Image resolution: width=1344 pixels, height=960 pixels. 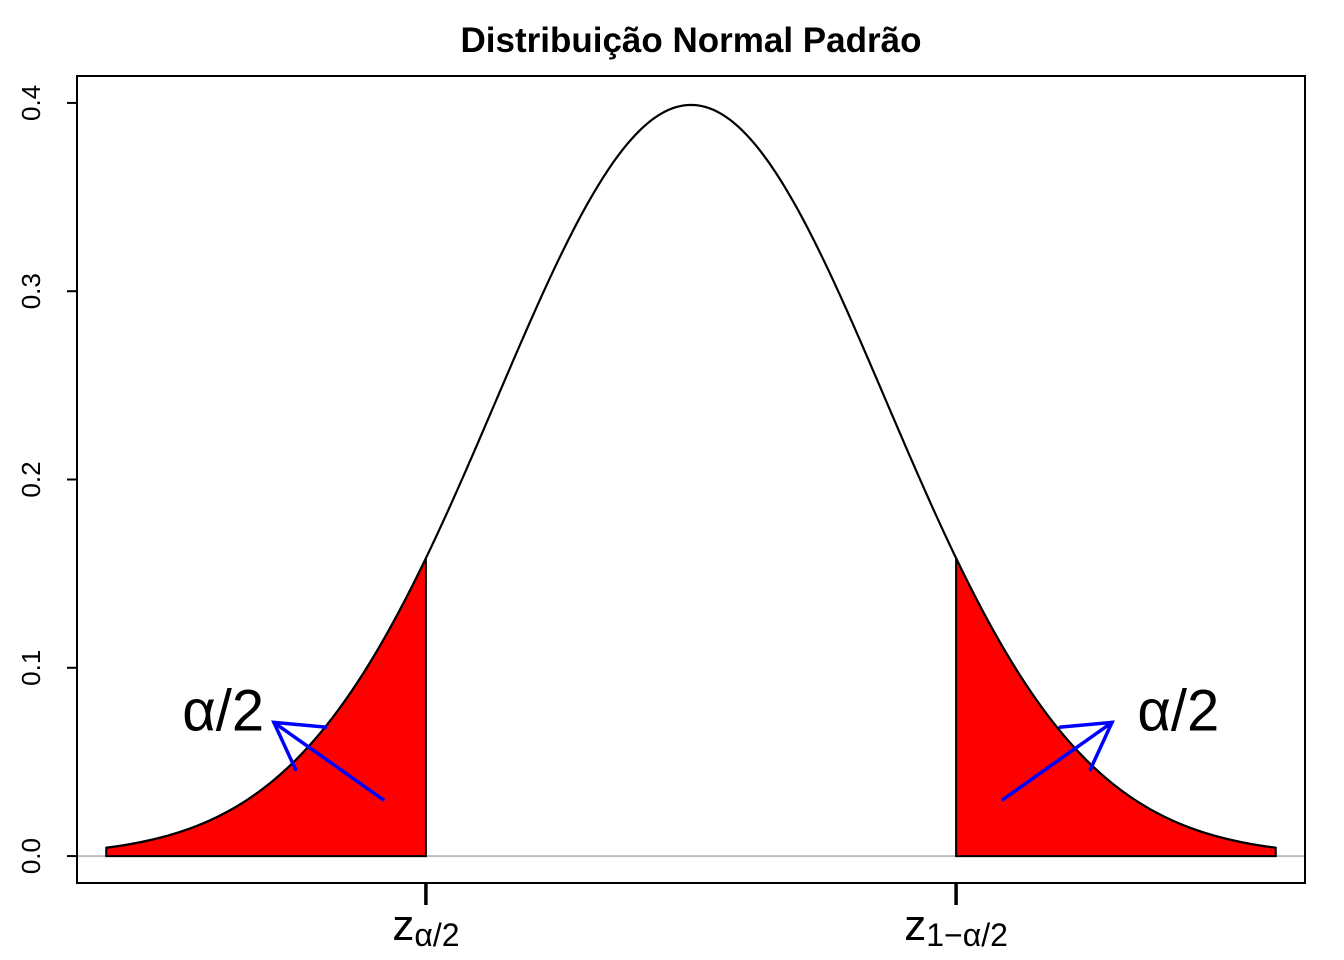 I want to click on x-tick-label-0: zα/2, so click(x=425, y=927).